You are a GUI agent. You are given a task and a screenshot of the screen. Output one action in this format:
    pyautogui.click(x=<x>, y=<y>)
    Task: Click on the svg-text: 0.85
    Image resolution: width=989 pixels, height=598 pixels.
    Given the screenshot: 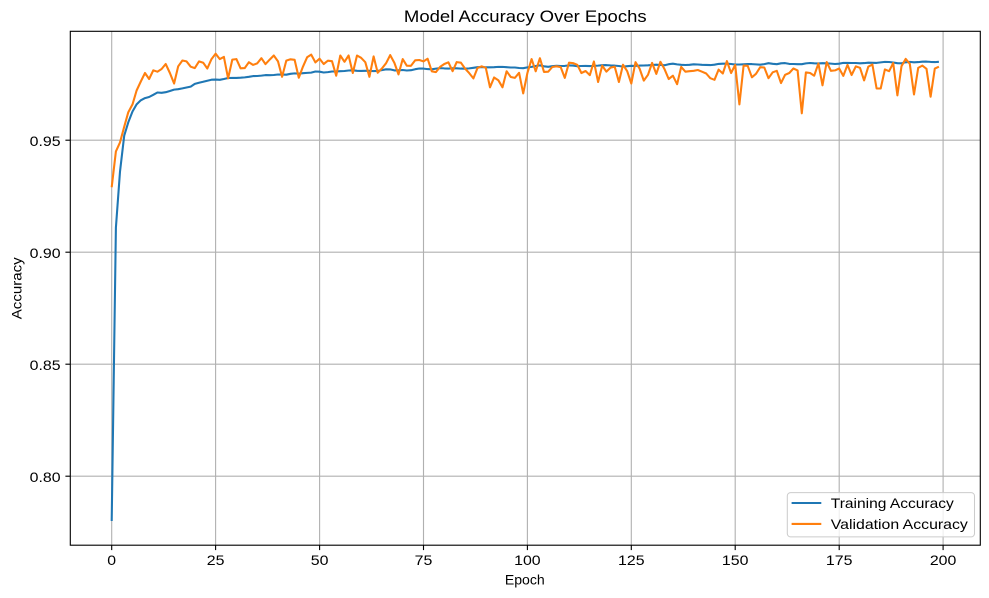 What is the action you would take?
    pyautogui.click(x=45, y=365)
    